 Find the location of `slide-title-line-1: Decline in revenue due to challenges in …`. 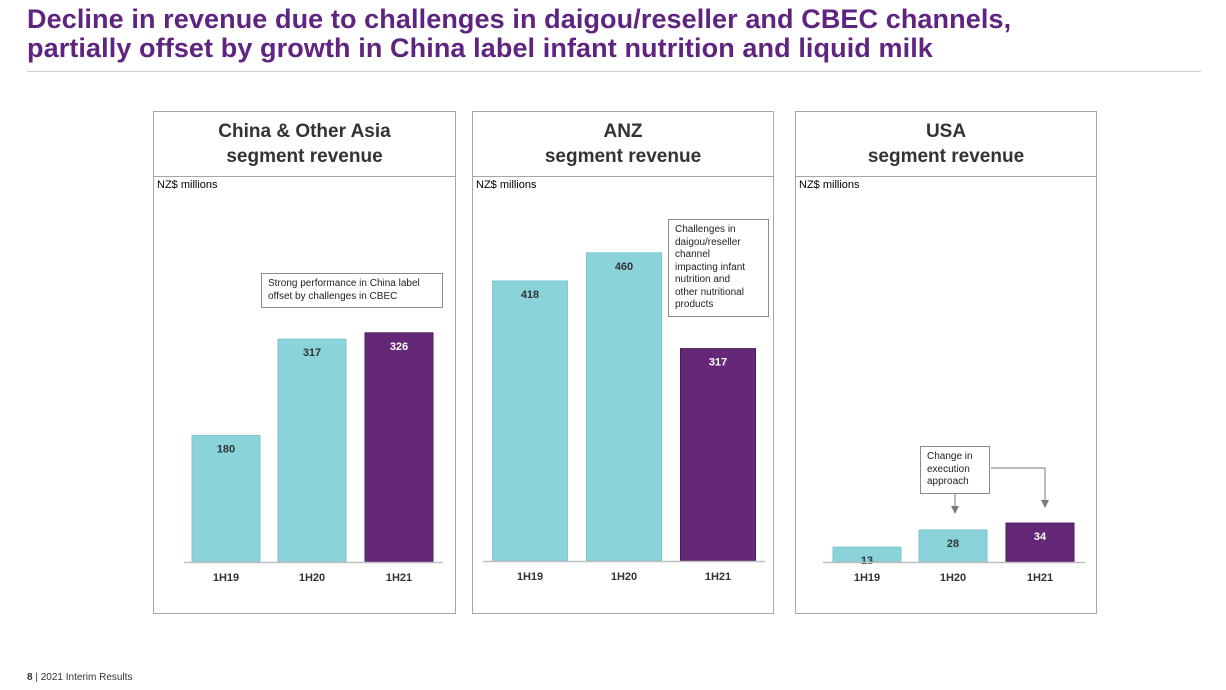

slide-title-line-1: Decline in revenue due to challenges in … is located at coordinates (519, 19).